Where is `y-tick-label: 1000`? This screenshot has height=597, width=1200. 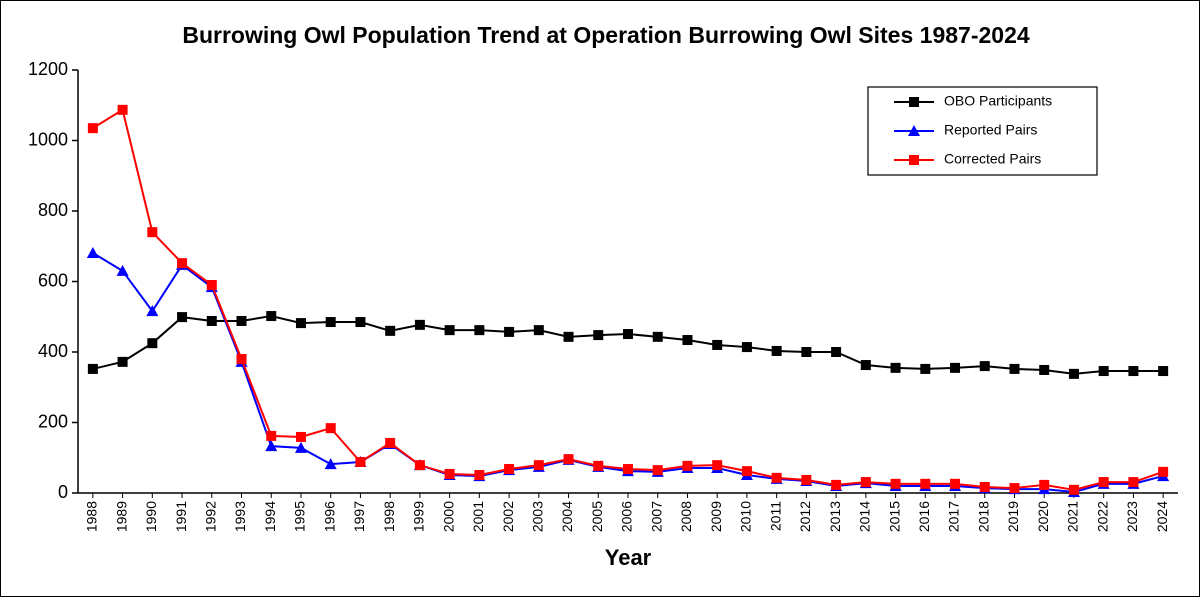
y-tick-label: 1000 is located at coordinates (48, 139).